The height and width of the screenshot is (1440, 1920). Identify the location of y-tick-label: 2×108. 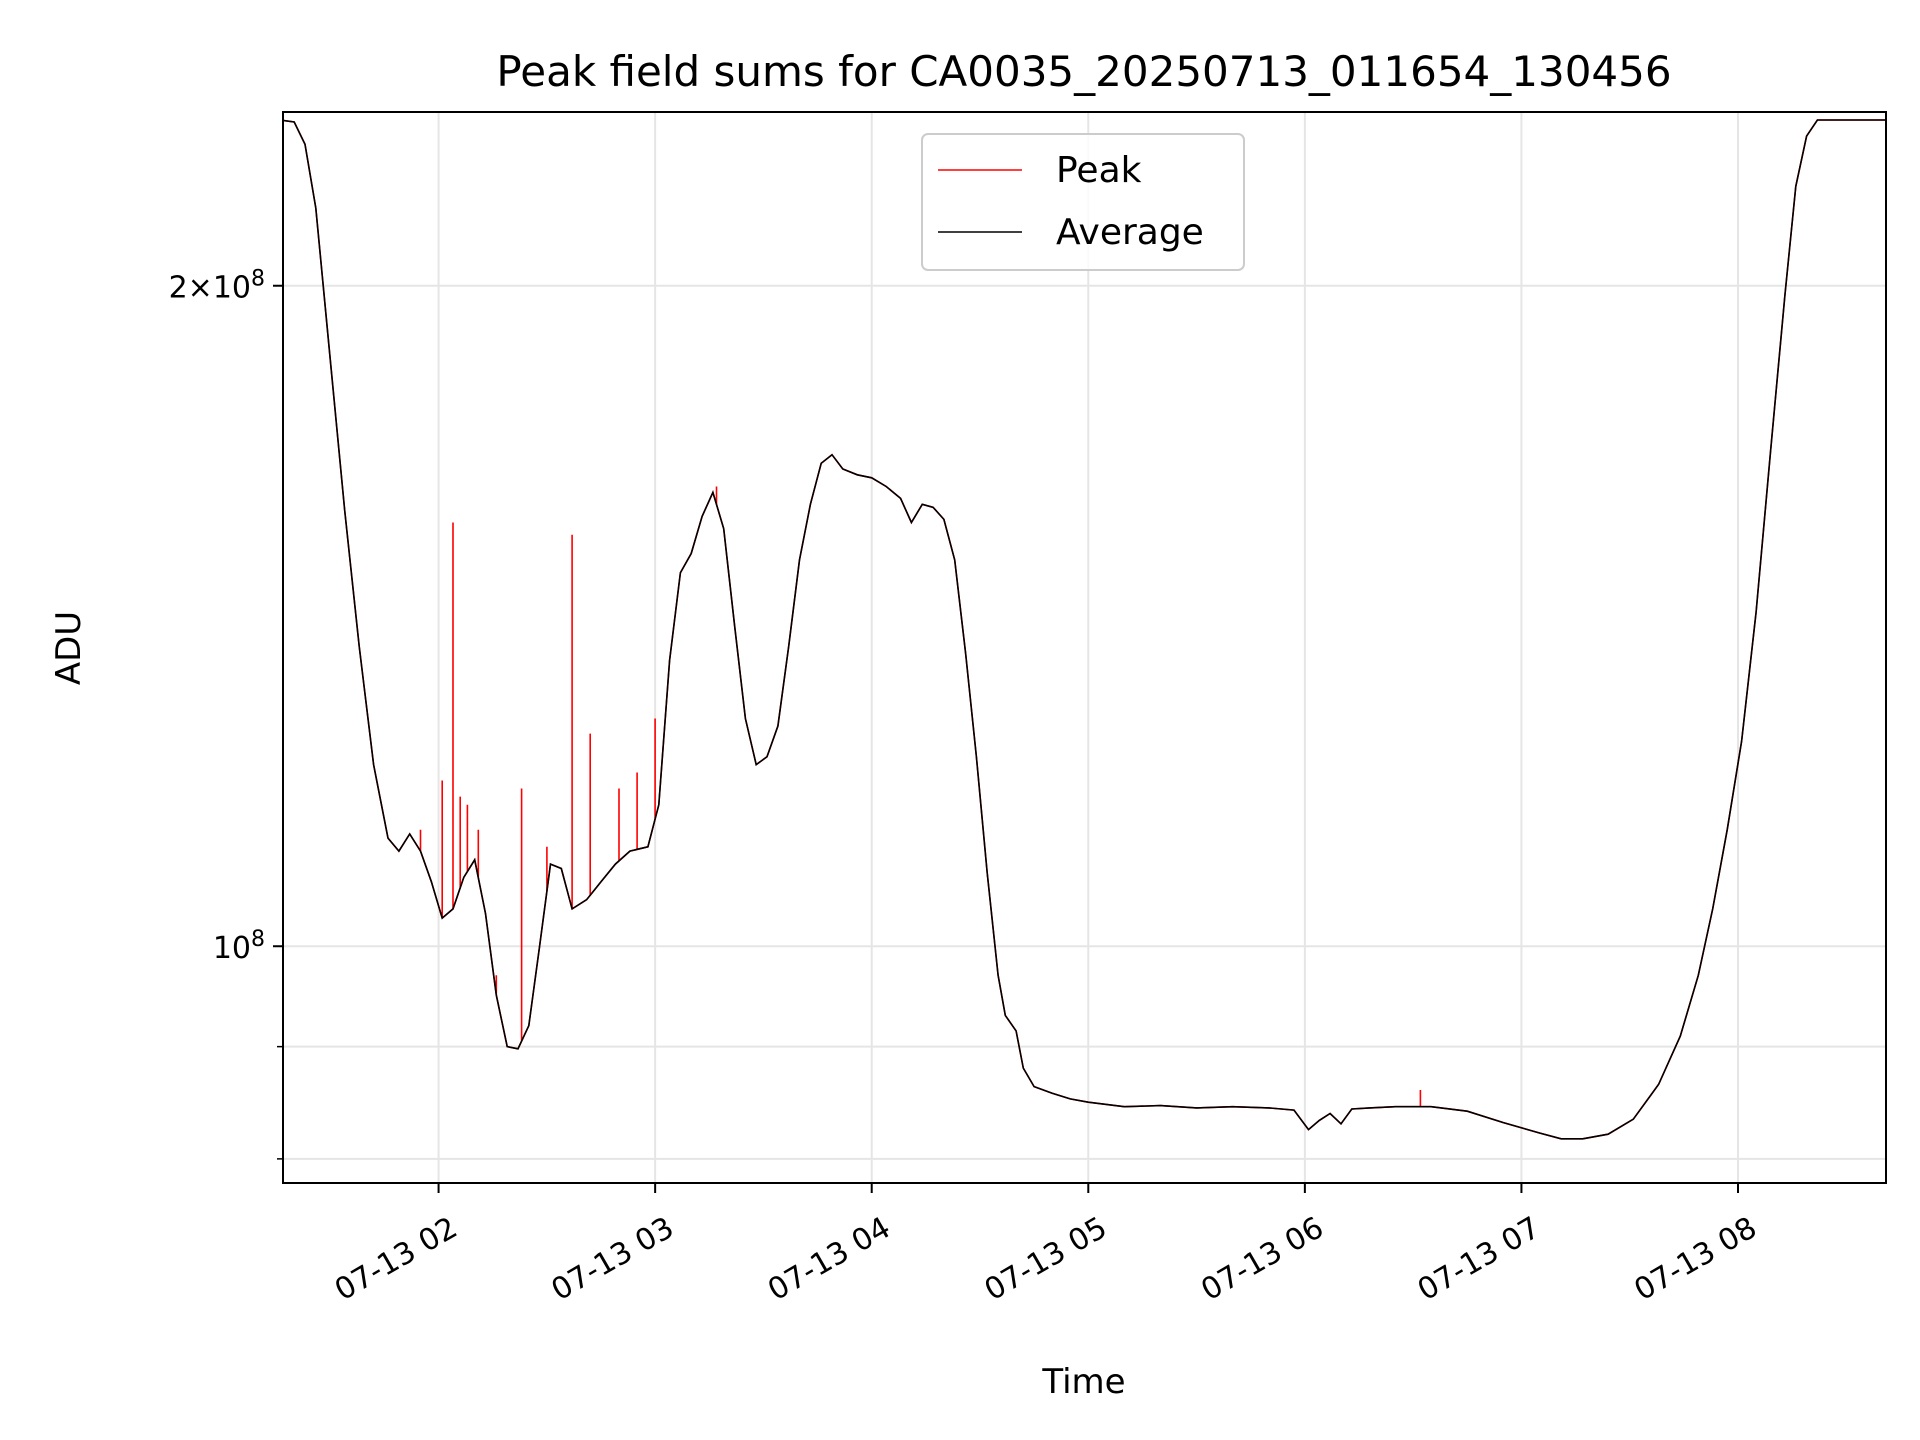
(217, 286).